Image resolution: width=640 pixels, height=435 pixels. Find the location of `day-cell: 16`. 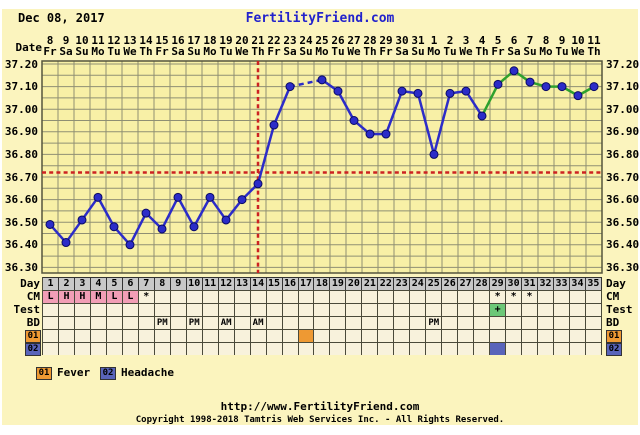

day-cell: 16 is located at coordinates (290, 283).